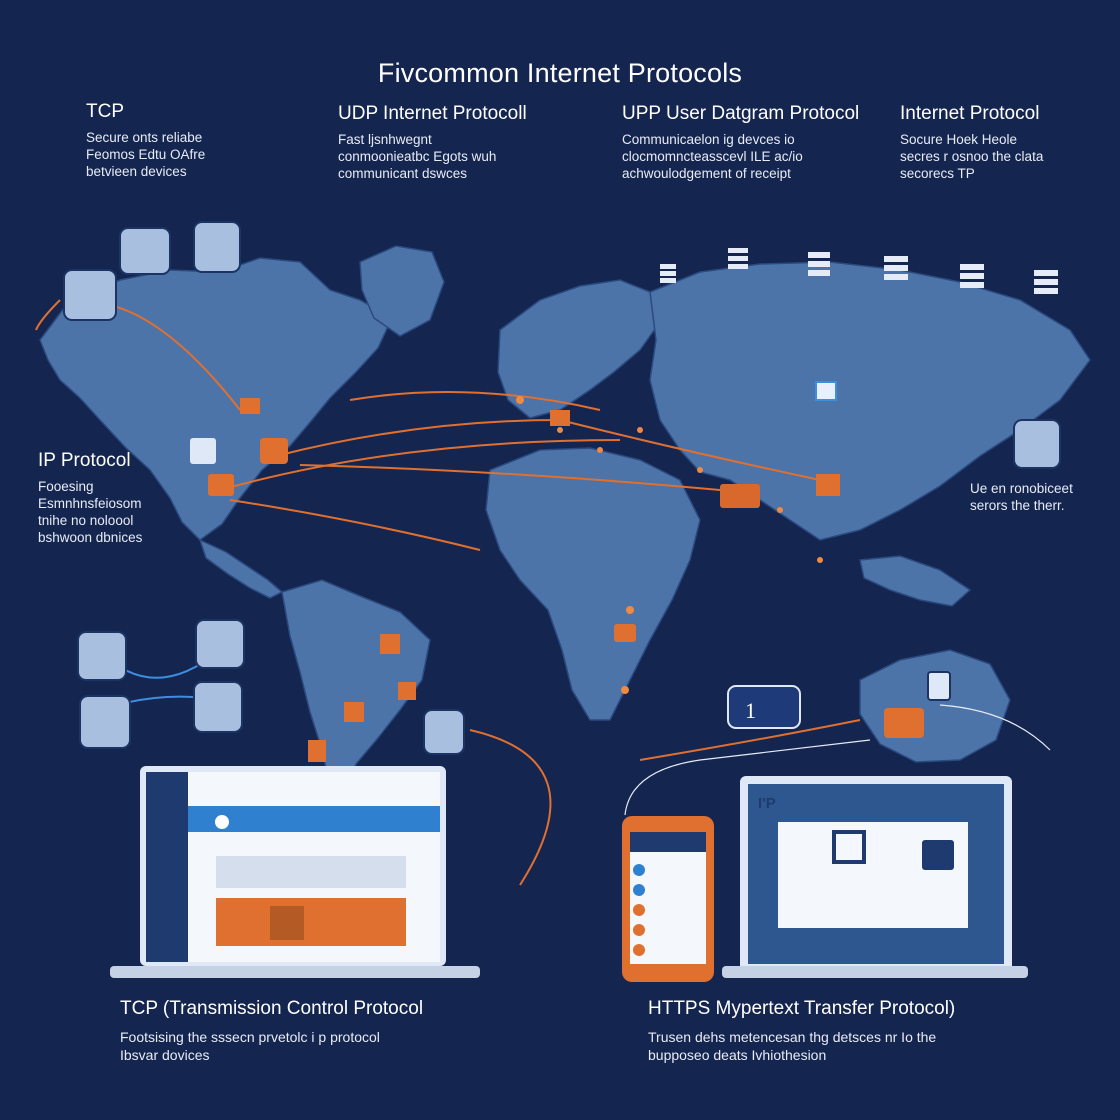 Image resolution: width=1120 pixels, height=1120 pixels. I want to click on desc-line: Ue en ronobiceet, so click(1021, 488).